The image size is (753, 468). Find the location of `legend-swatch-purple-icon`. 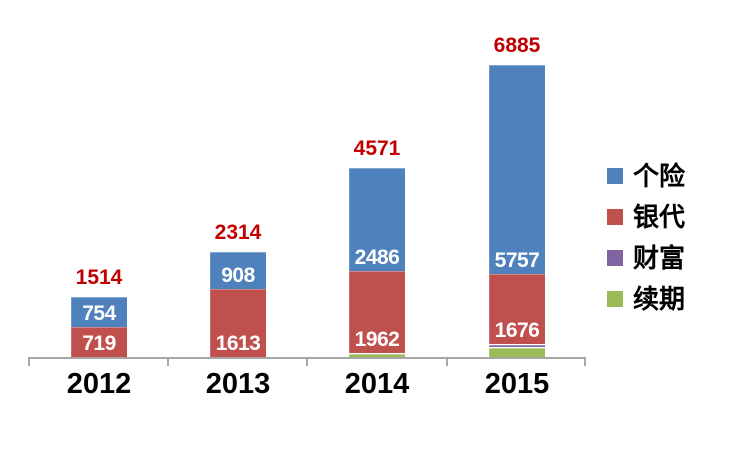

legend-swatch-purple-icon is located at coordinates (615, 258).